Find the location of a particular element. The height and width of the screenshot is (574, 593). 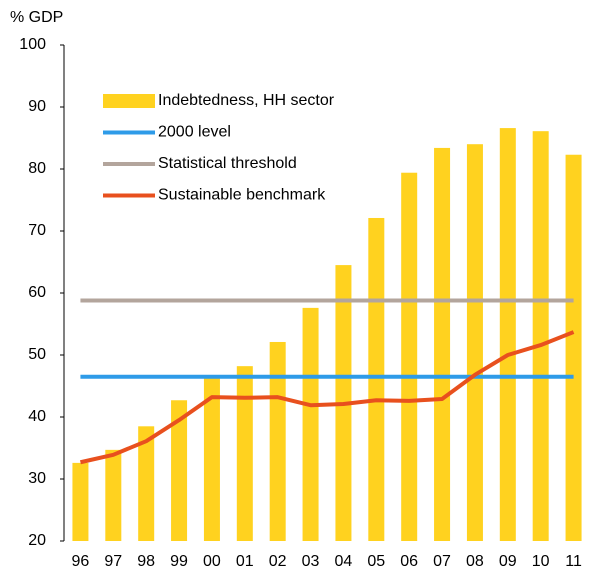

x-tick-label: 09 is located at coordinates (508, 561).